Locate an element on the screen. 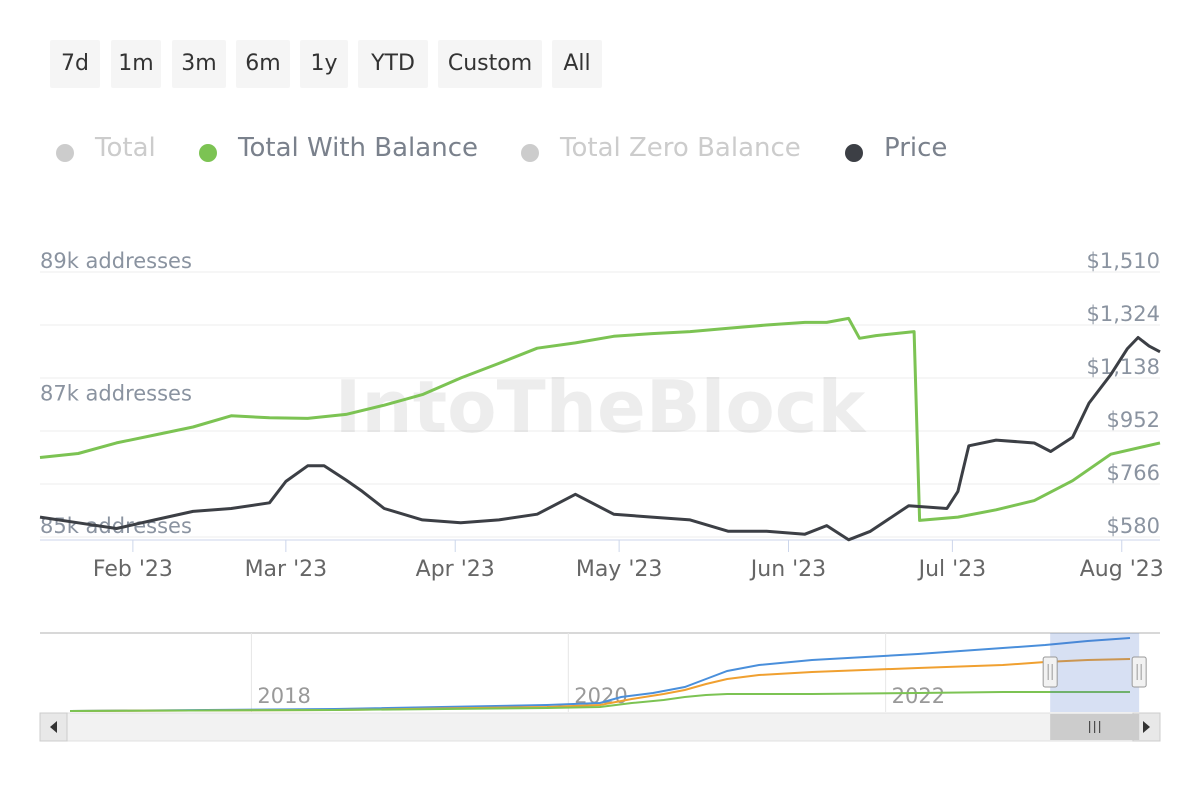 Image resolution: width=1200 pixels, height=800 pixels. range-button-1y: 1y is located at coordinates (324, 64).